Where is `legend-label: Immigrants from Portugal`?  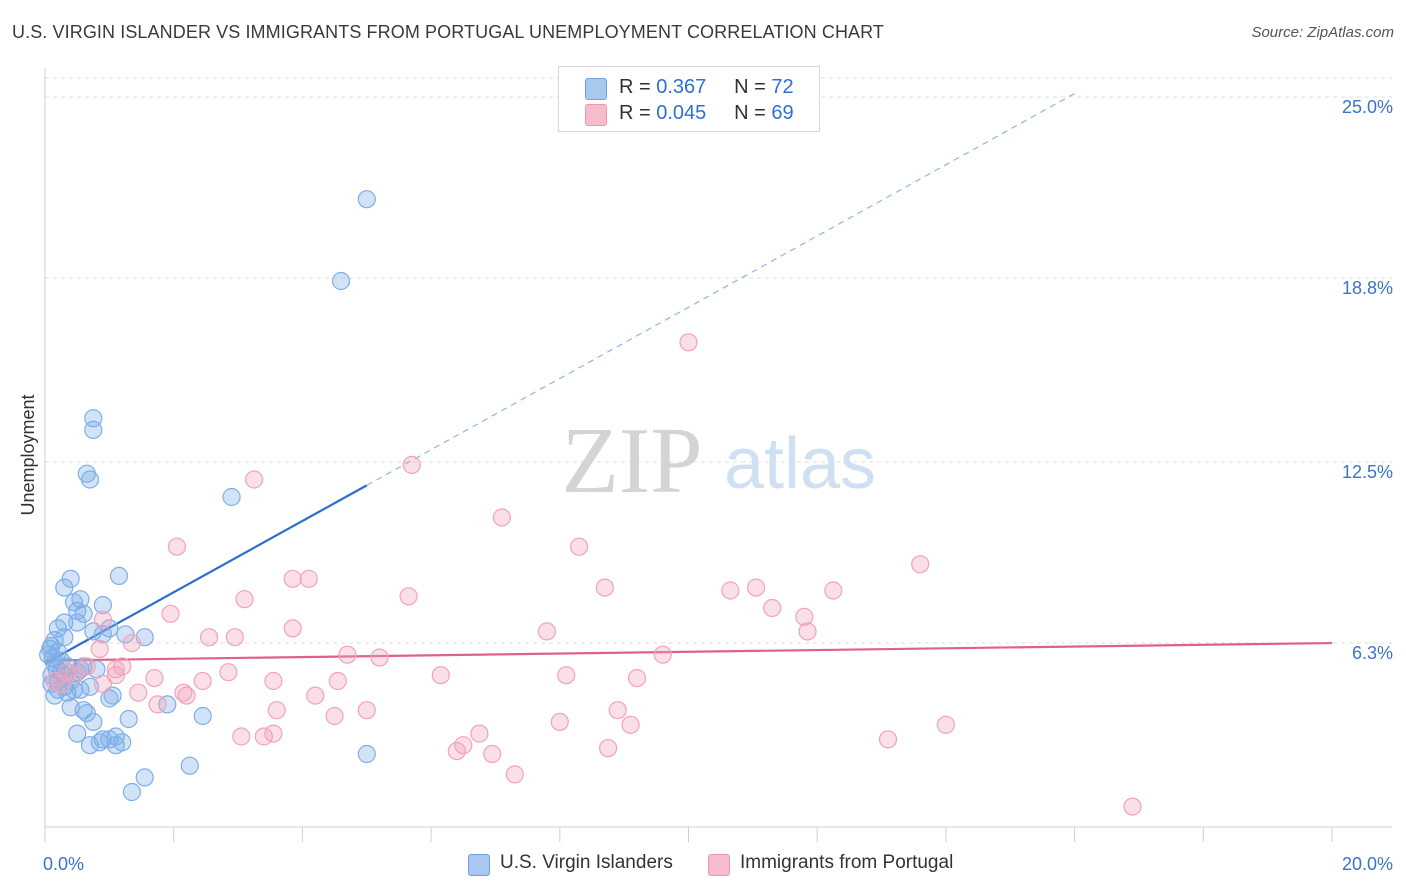 legend-label: Immigrants from Portugal is located at coordinates (847, 862).